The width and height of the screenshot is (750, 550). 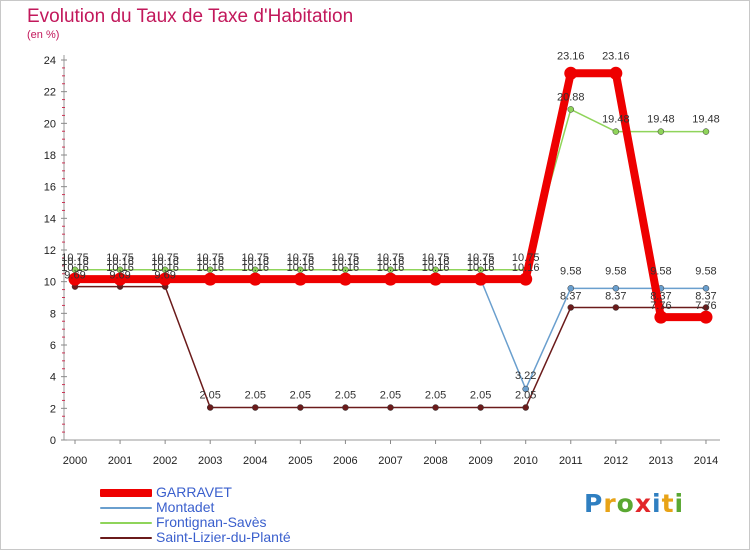 I want to click on legend-item-frontignan-saves: Frontignan-Savès, so click(x=230, y=522).